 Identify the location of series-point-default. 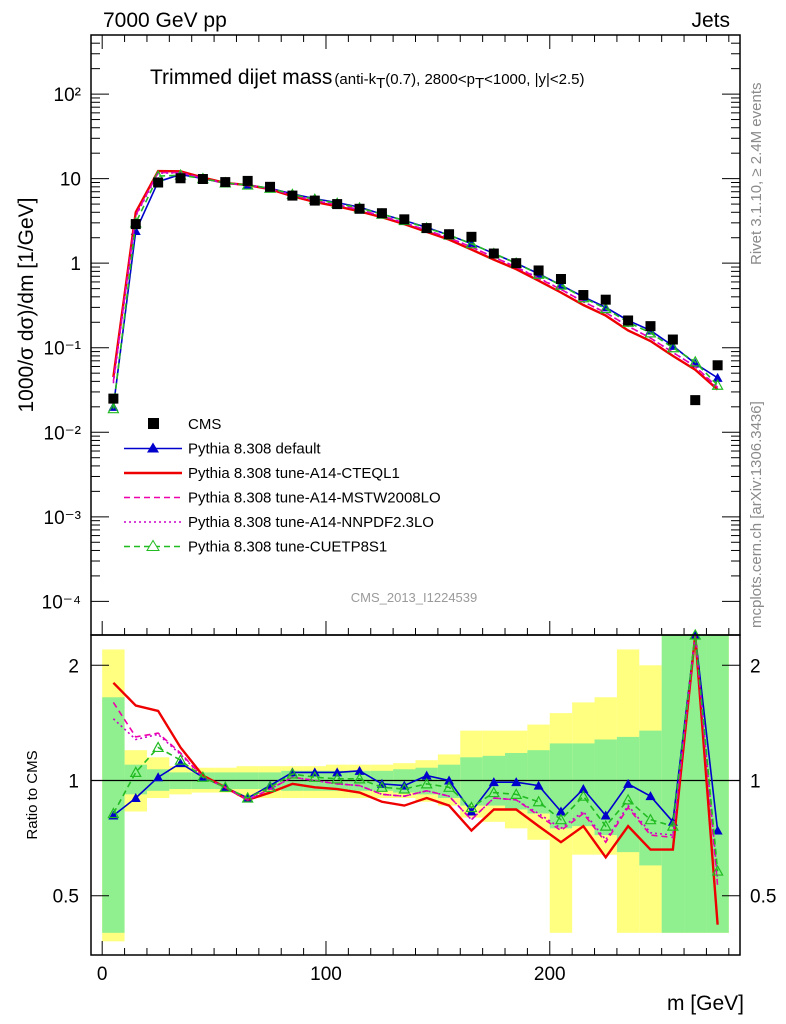
(717, 377).